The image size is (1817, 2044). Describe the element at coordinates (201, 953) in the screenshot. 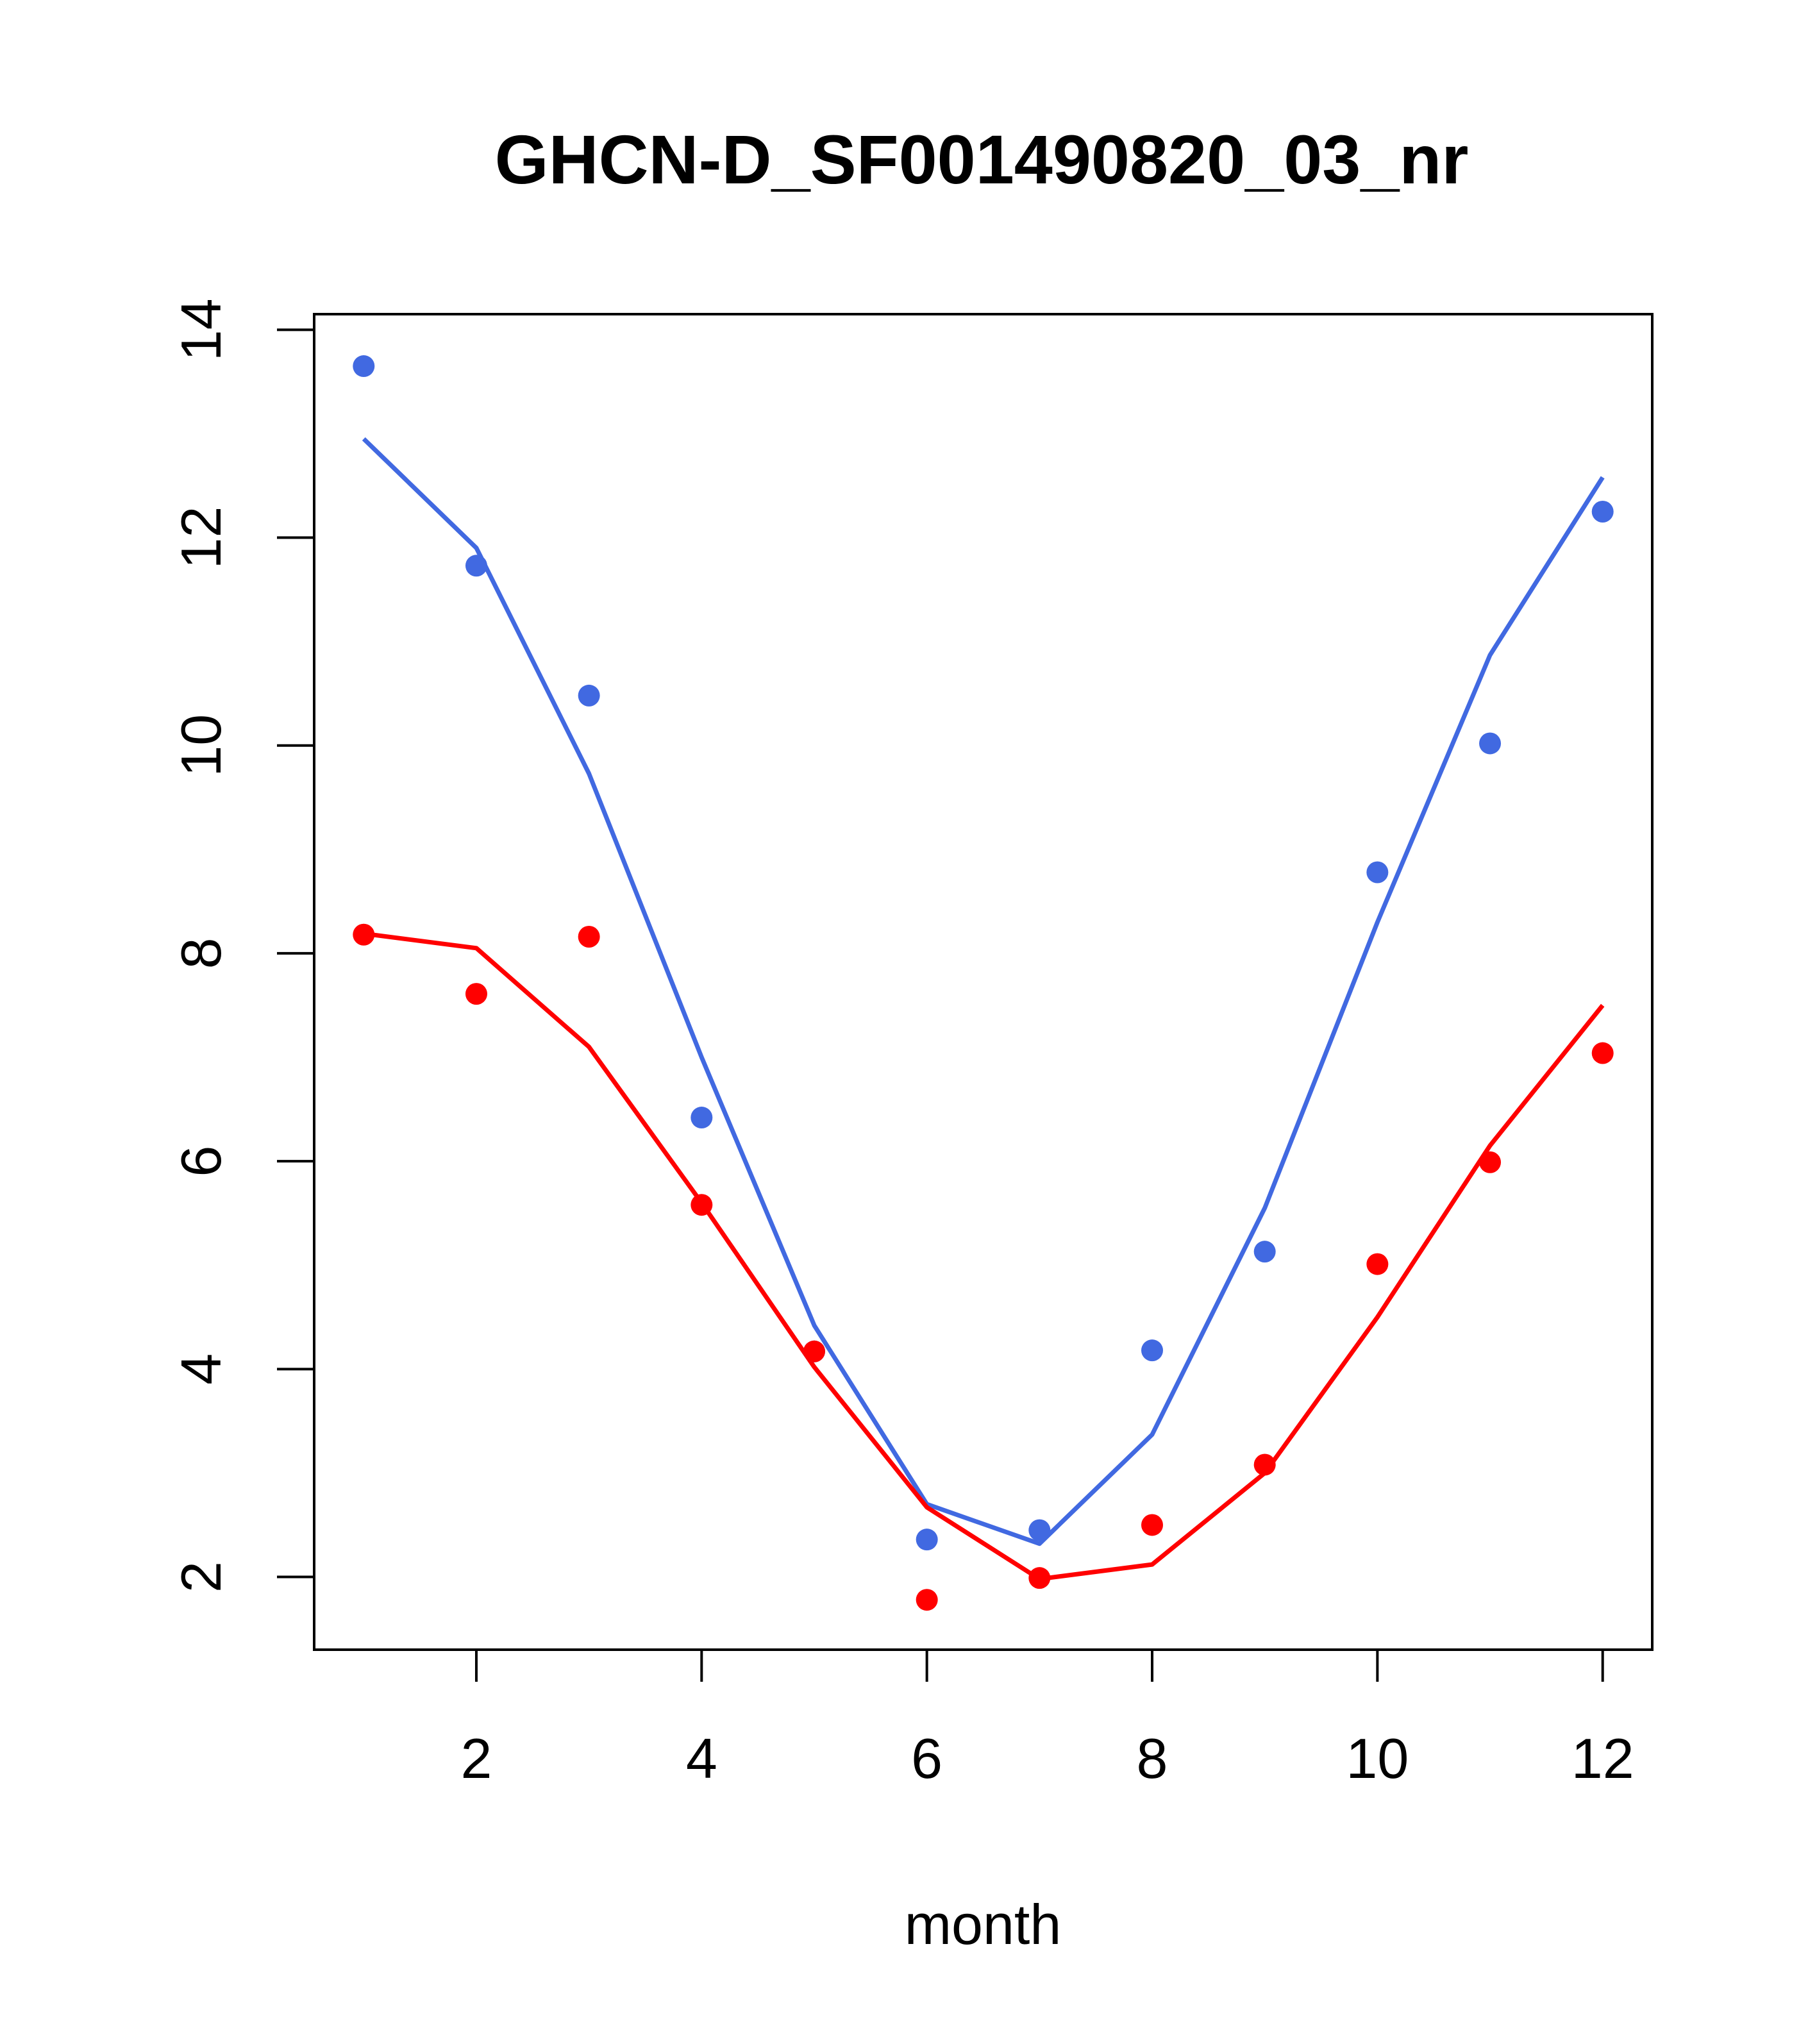

I see `y-tick-label: 8` at that location.